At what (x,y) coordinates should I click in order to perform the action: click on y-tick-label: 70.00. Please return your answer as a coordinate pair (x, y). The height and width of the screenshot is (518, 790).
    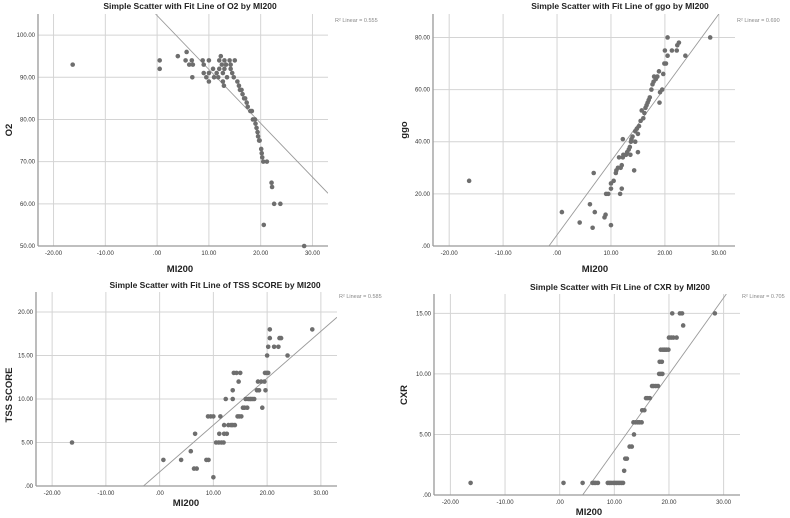
    Looking at the image, I should click on (28, 163).